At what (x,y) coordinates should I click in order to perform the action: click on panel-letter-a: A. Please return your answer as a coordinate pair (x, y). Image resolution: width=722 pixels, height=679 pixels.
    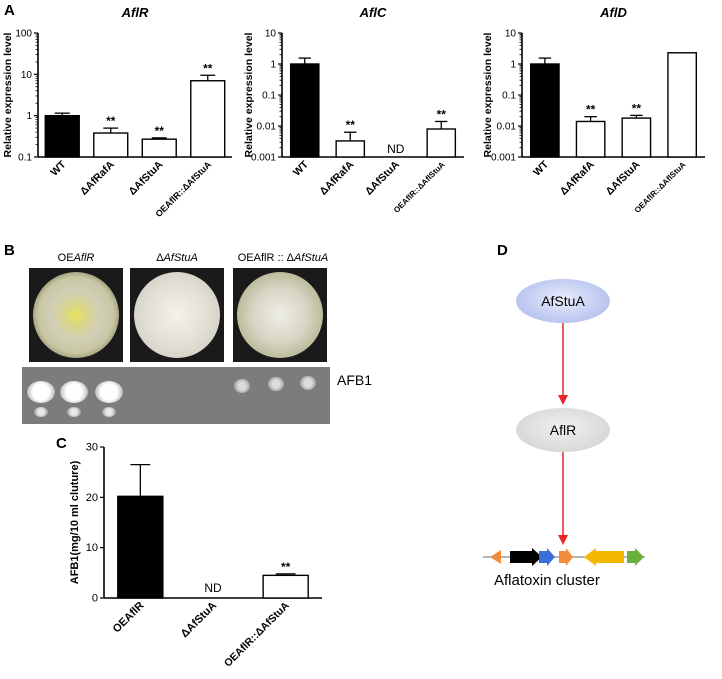
    Looking at the image, I should click on (9, 10).